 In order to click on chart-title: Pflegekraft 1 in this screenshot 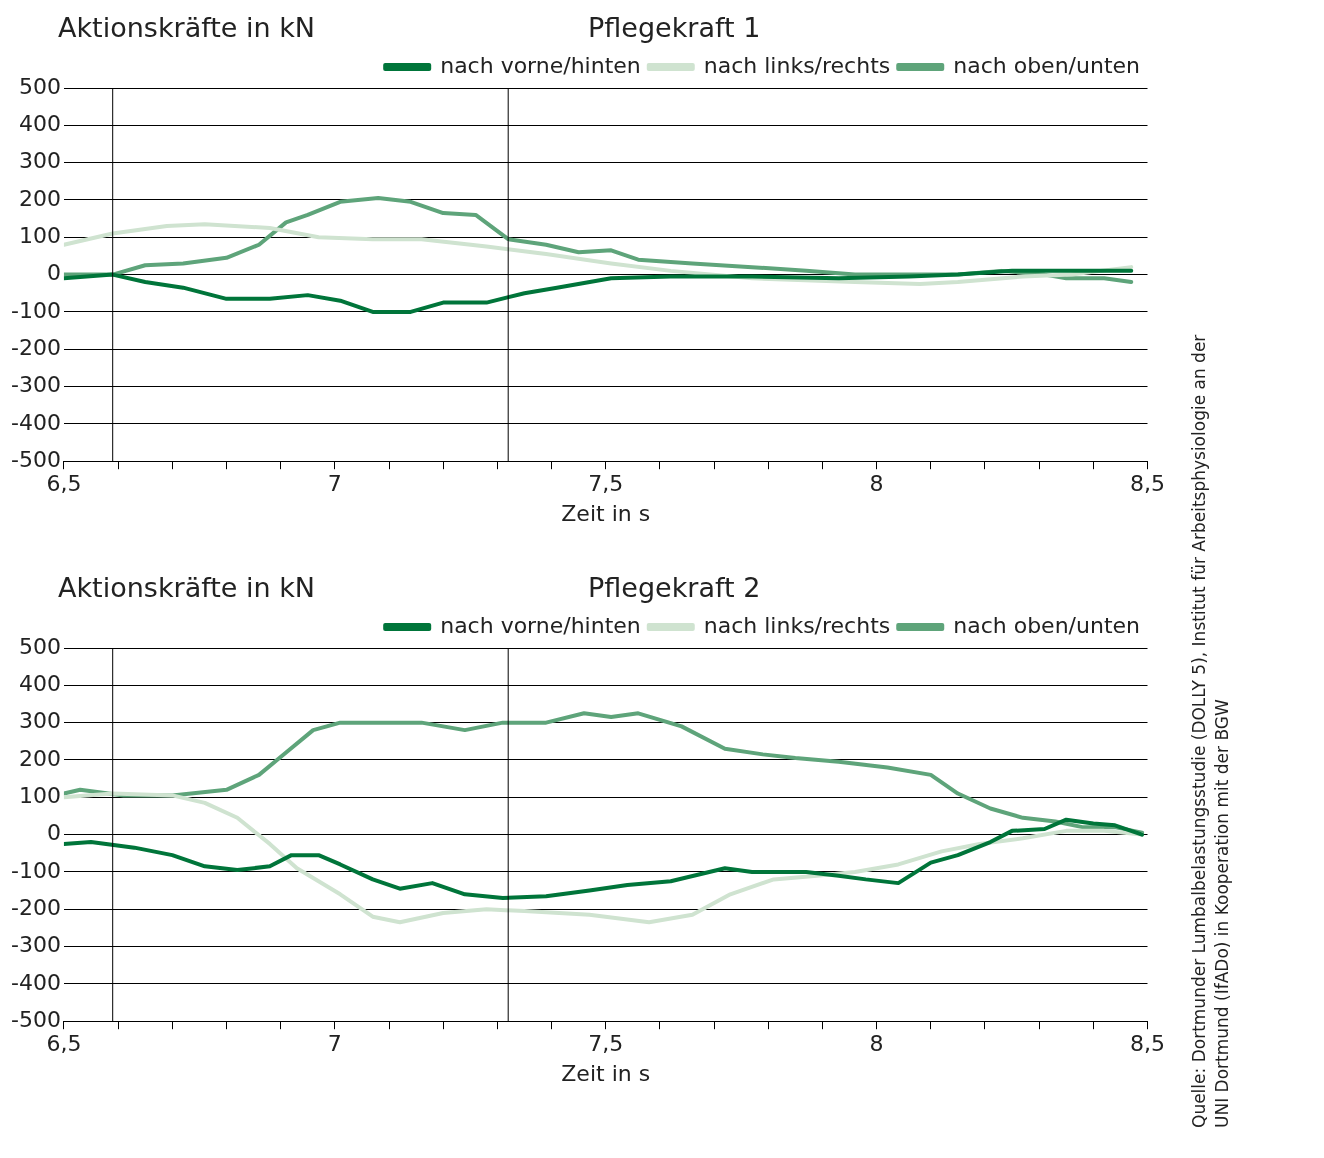, I will do `click(674, 27)`.